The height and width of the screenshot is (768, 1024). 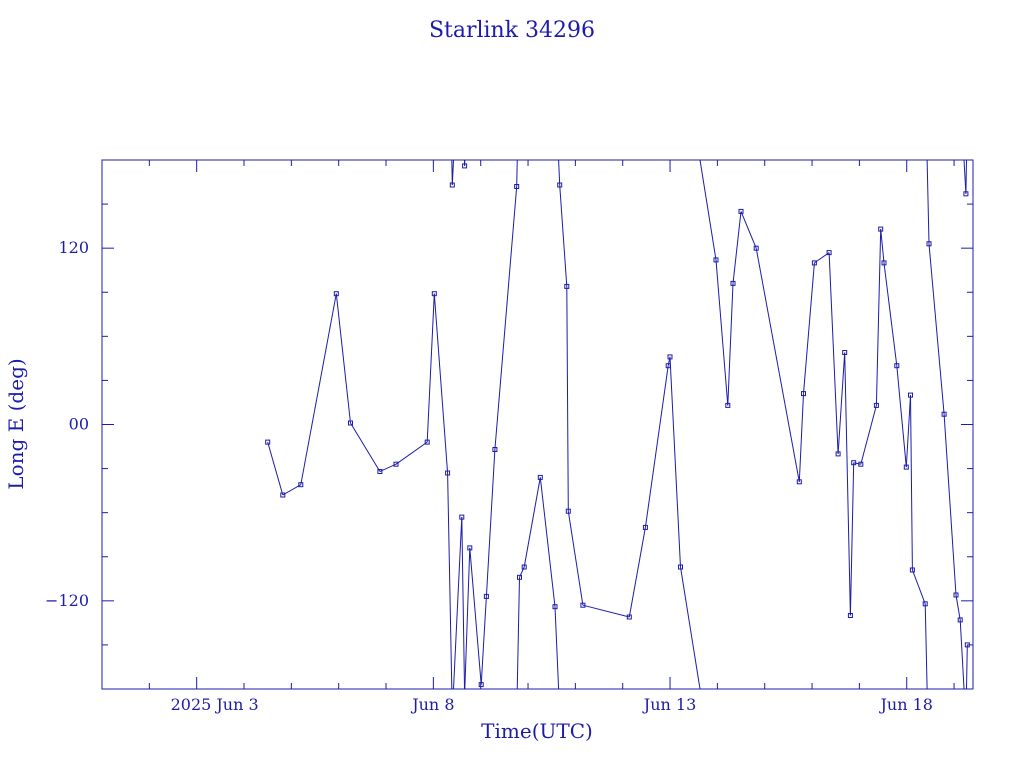 I want to click on y-axis-label: Long E (deg), so click(x=16, y=423).